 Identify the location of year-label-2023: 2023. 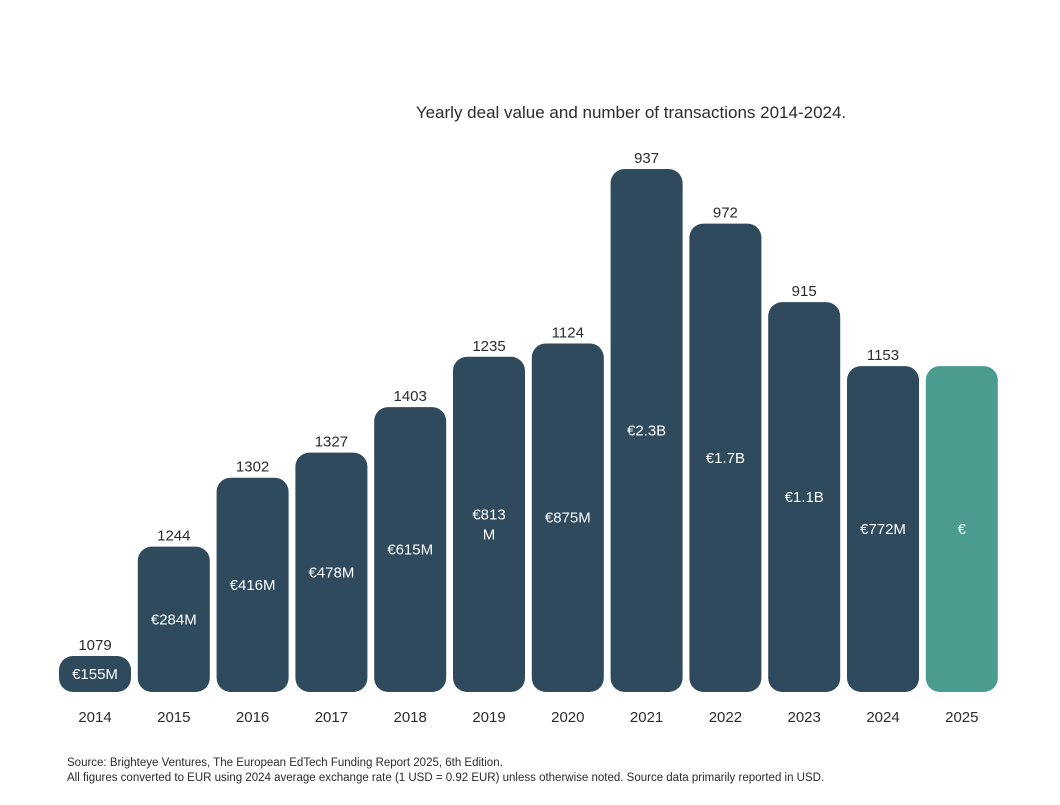
(804, 717).